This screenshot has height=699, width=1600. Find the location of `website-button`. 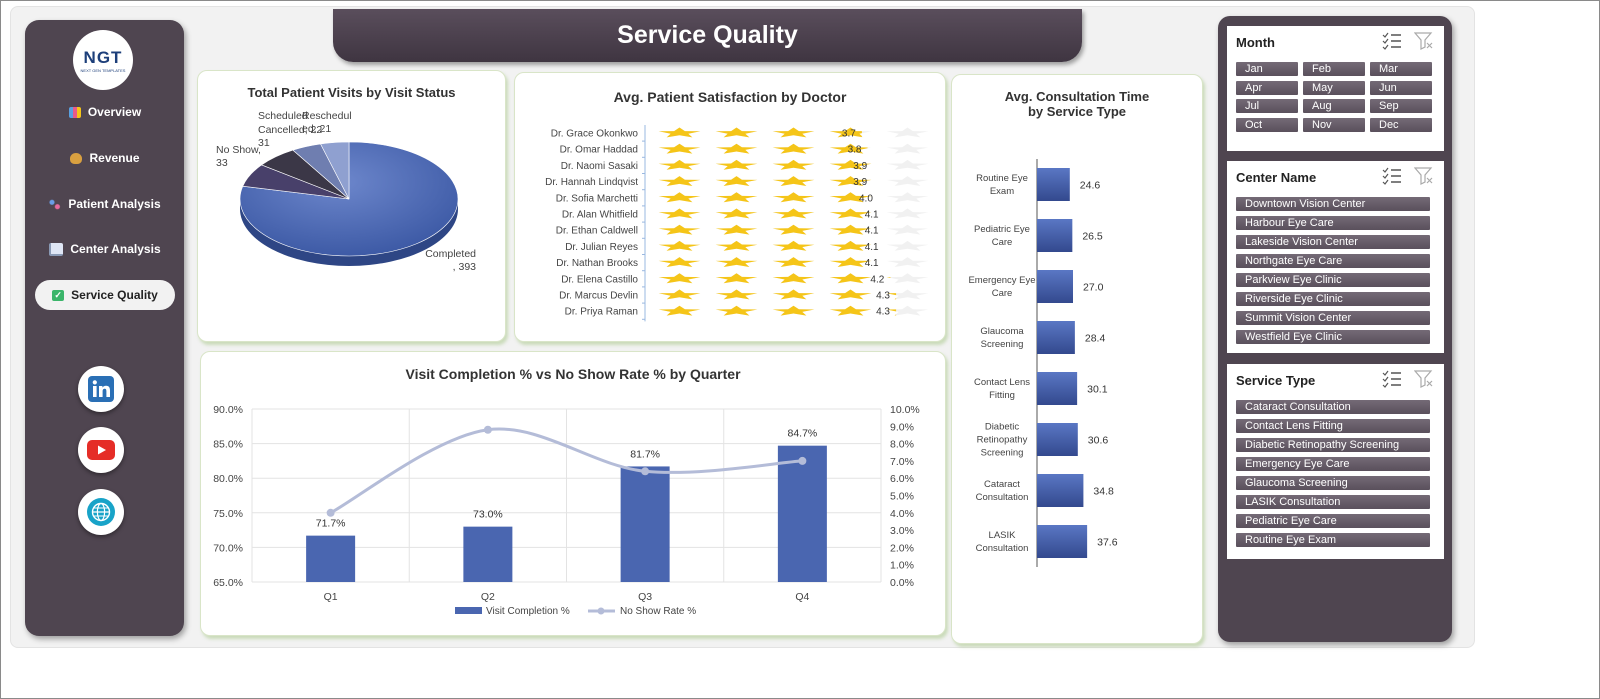

website-button is located at coordinates (101, 512).